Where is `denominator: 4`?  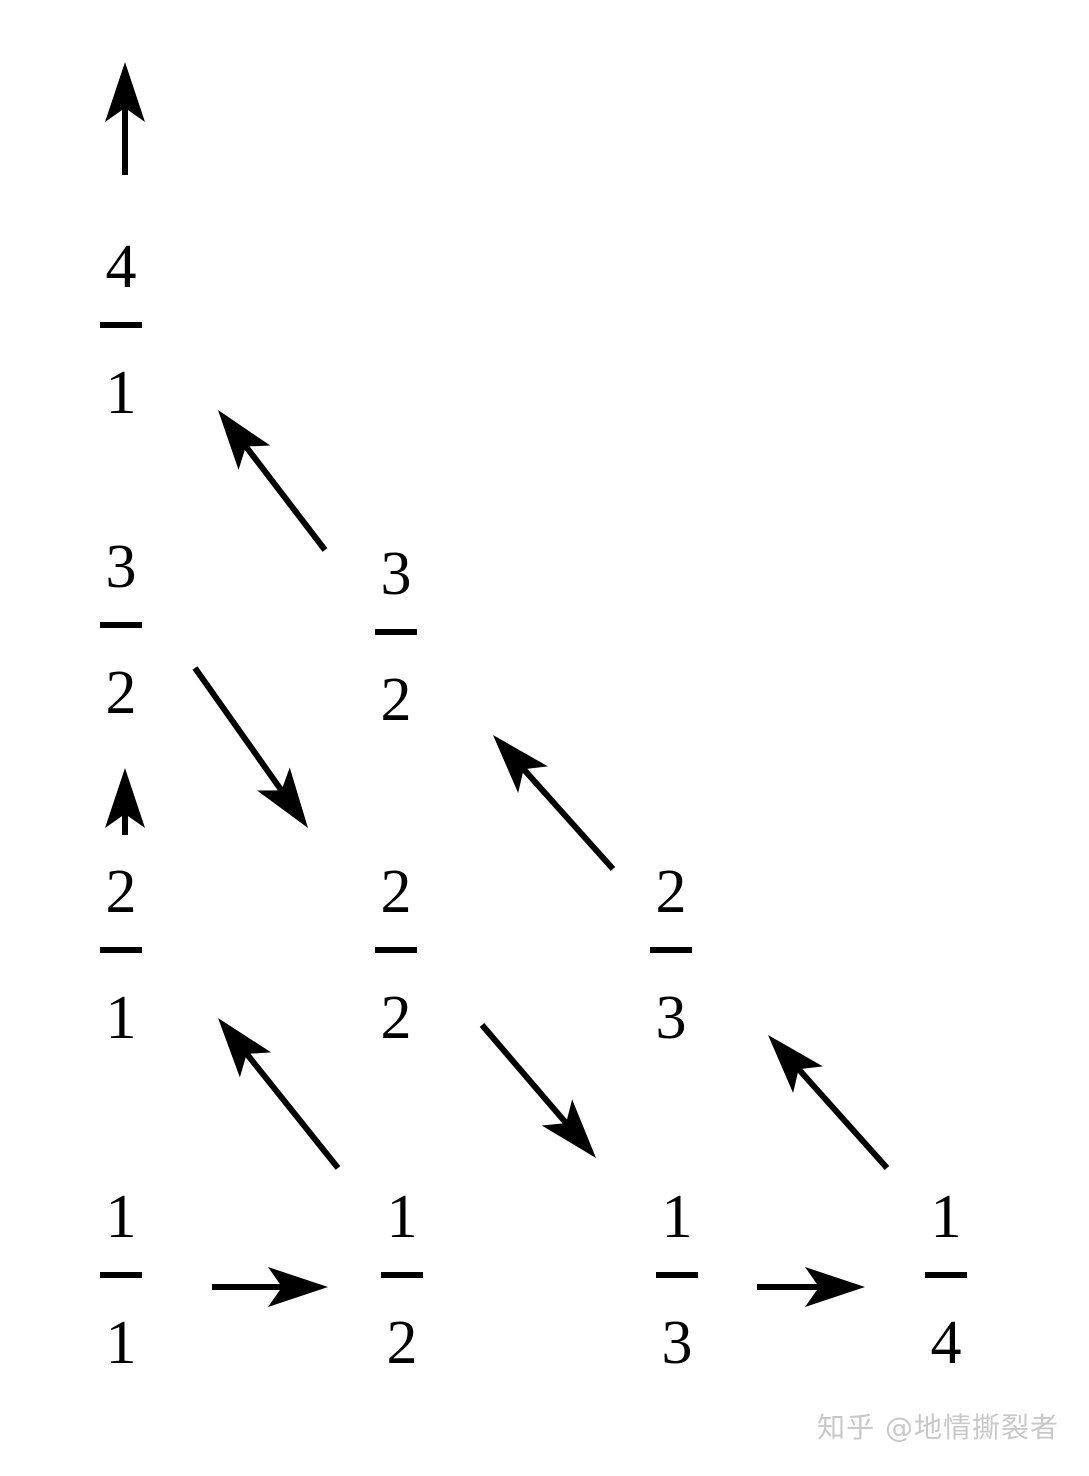 denominator: 4 is located at coordinates (946, 1343).